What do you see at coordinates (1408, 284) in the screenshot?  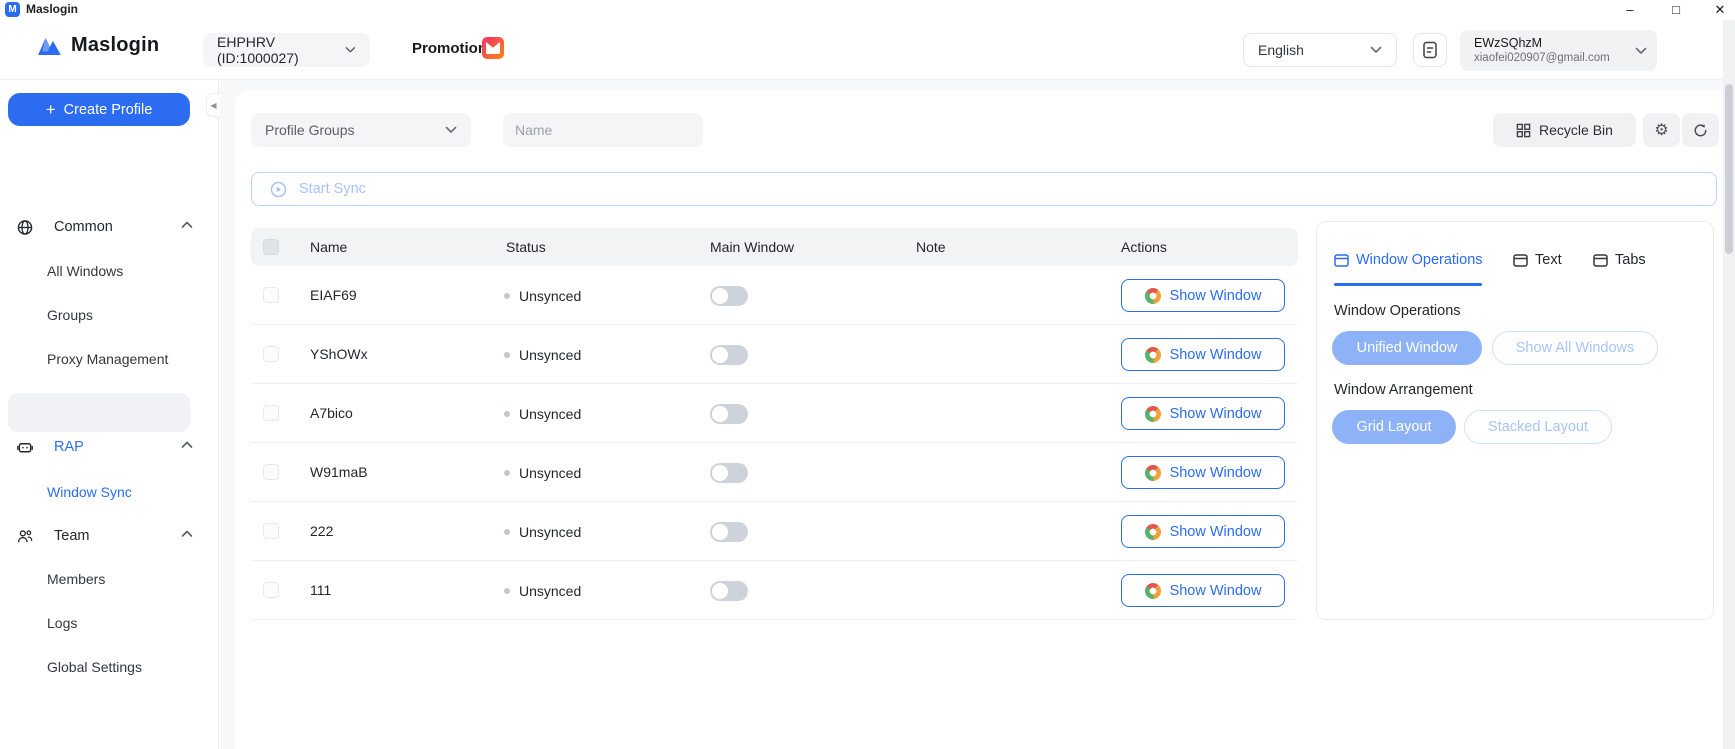 I see `active-tab-underline` at bounding box center [1408, 284].